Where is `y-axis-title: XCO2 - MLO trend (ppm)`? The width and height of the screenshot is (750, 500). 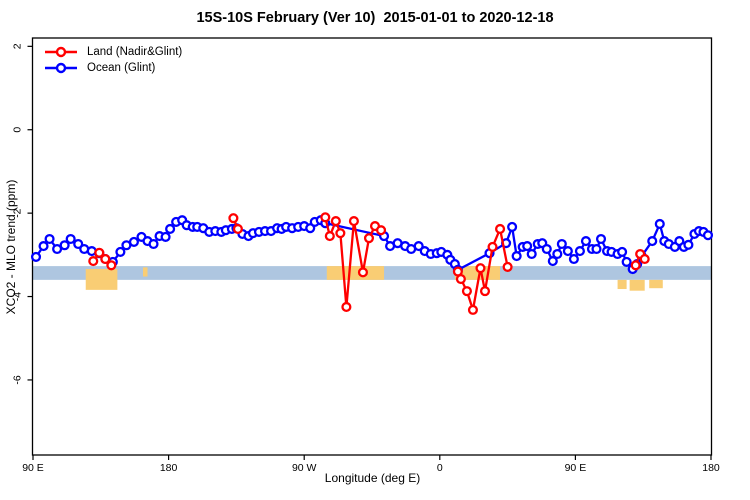
y-axis-title: XCO2 - MLO trend (ppm) is located at coordinates (11, 247).